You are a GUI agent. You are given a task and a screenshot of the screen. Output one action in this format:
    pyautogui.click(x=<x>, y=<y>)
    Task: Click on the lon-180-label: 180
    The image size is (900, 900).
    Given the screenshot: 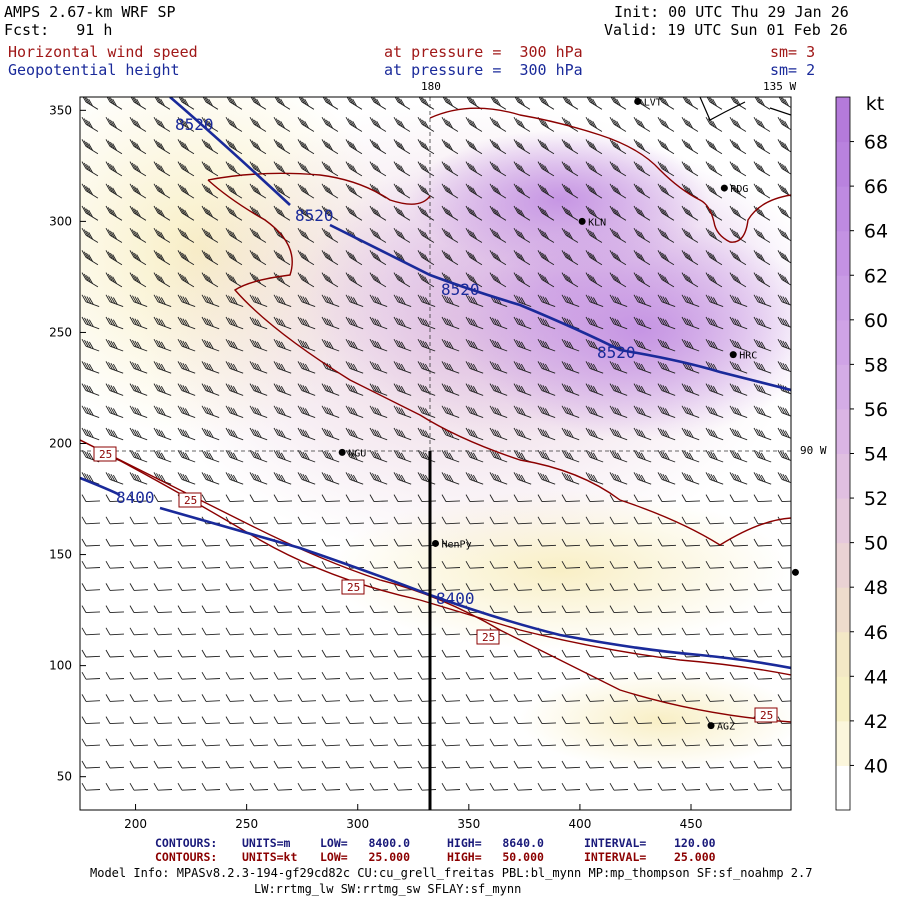 What is the action you would take?
    pyautogui.click(x=431, y=86)
    